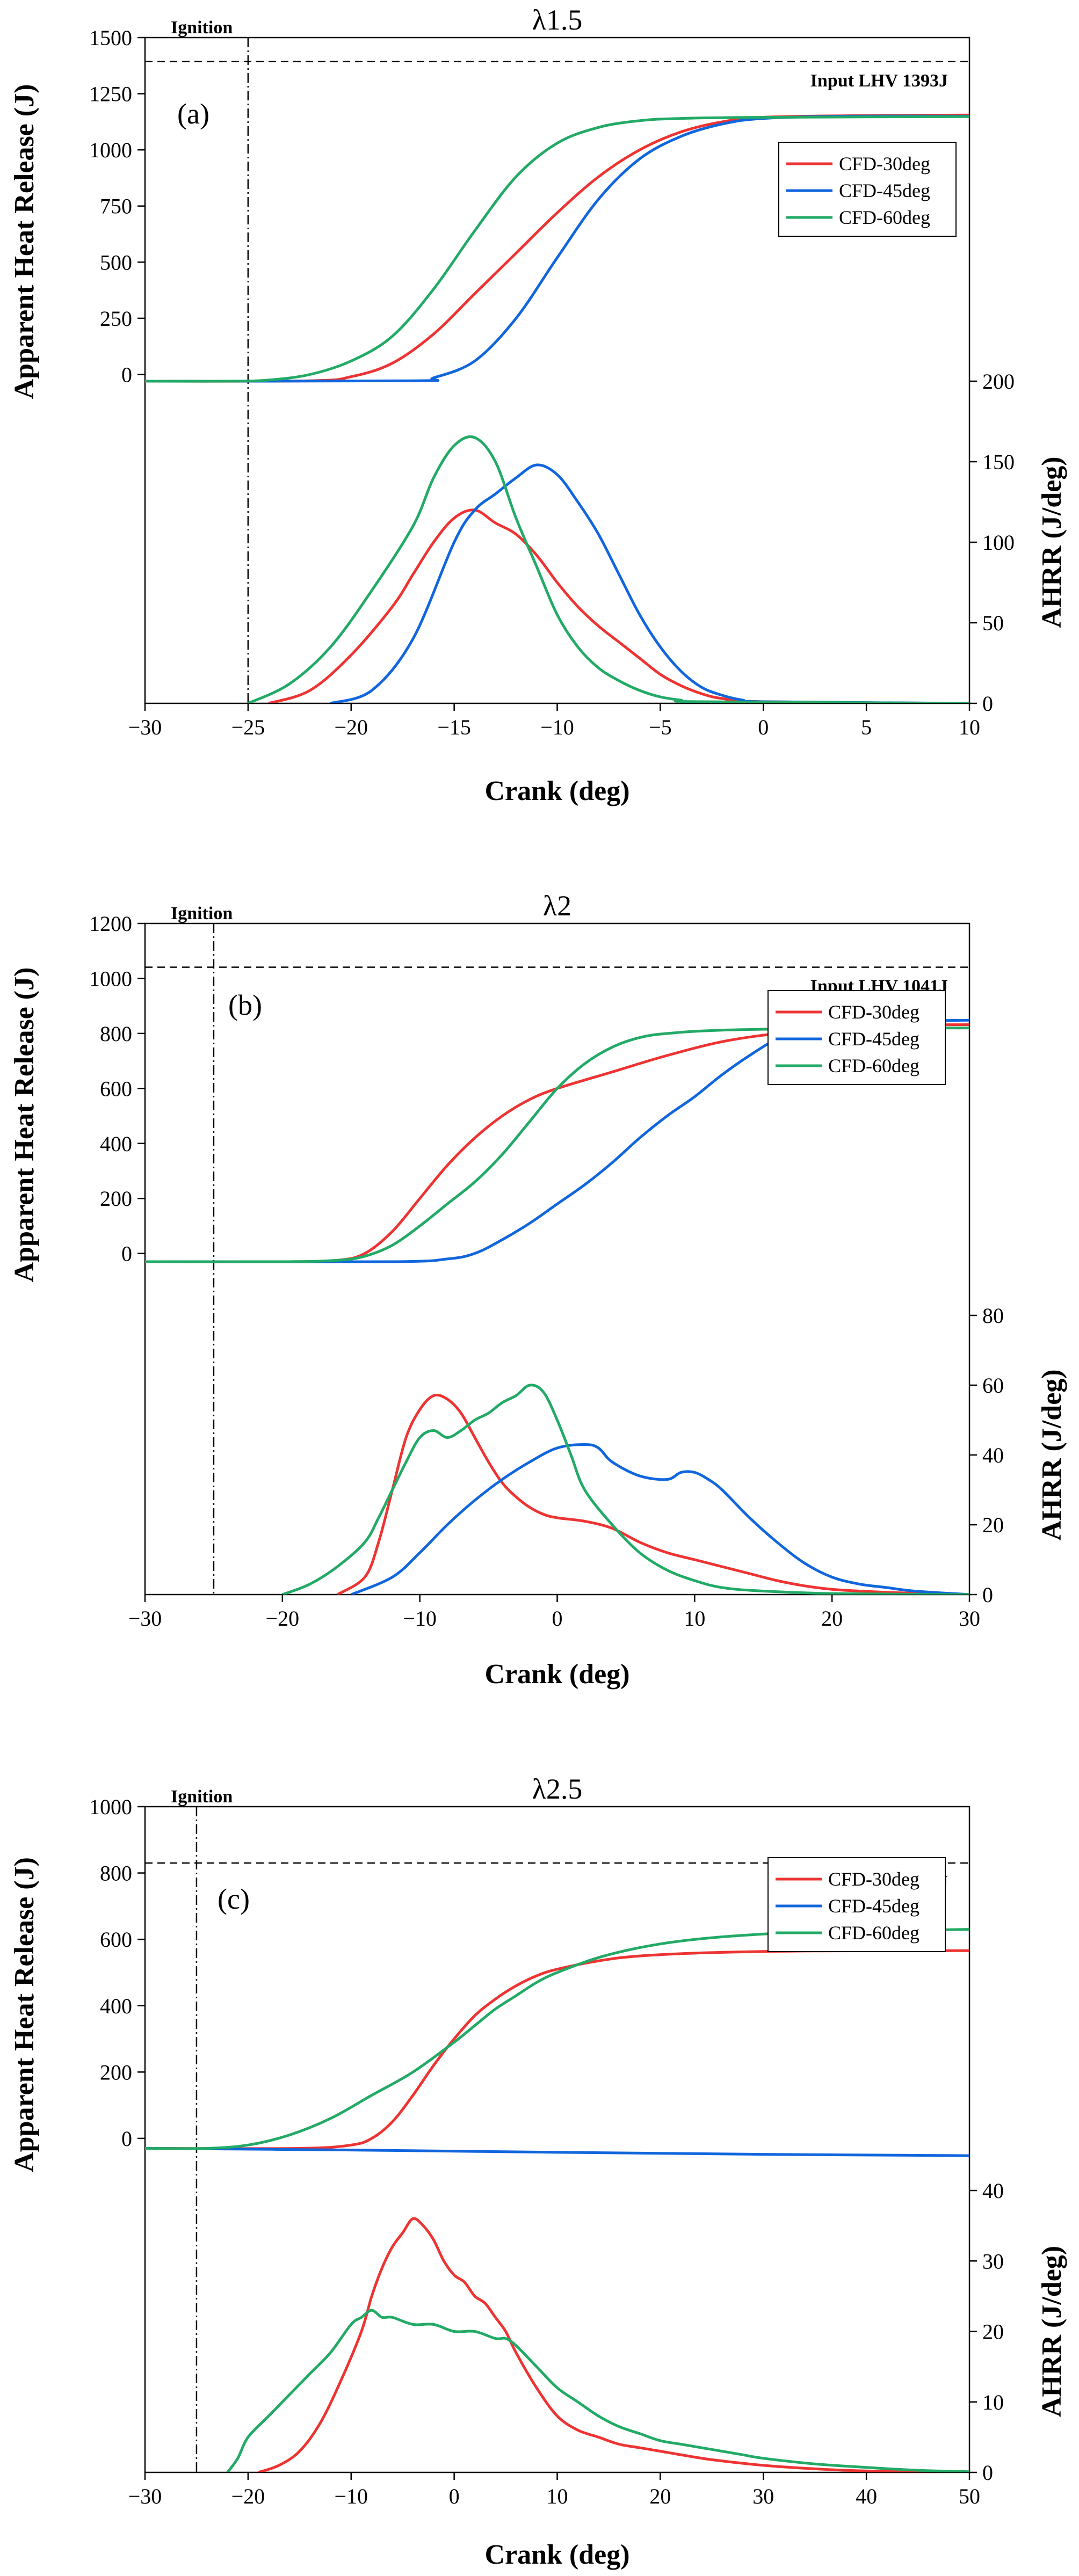 The height and width of the screenshot is (2576, 1079). I want to click on y-tick-label: 1250, so click(110, 94).